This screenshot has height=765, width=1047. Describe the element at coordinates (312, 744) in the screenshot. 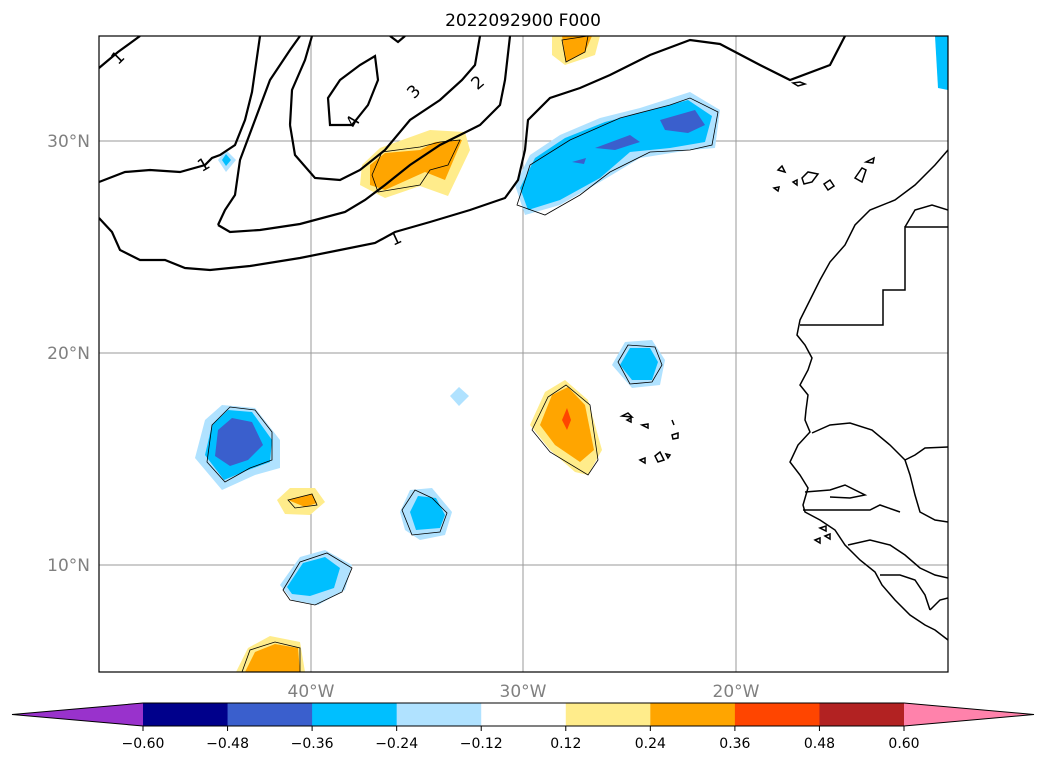

I see `colorbar-tick-label: −0.36` at that location.